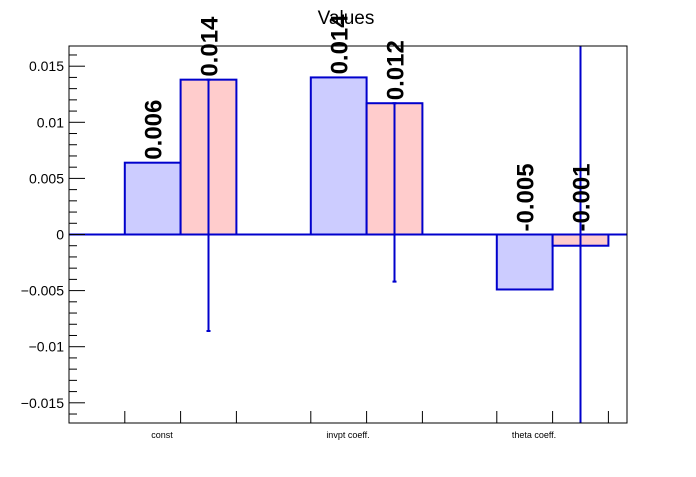  What do you see at coordinates (347, 435) in the screenshot?
I see `x-tick-label: invpt coeff.` at bounding box center [347, 435].